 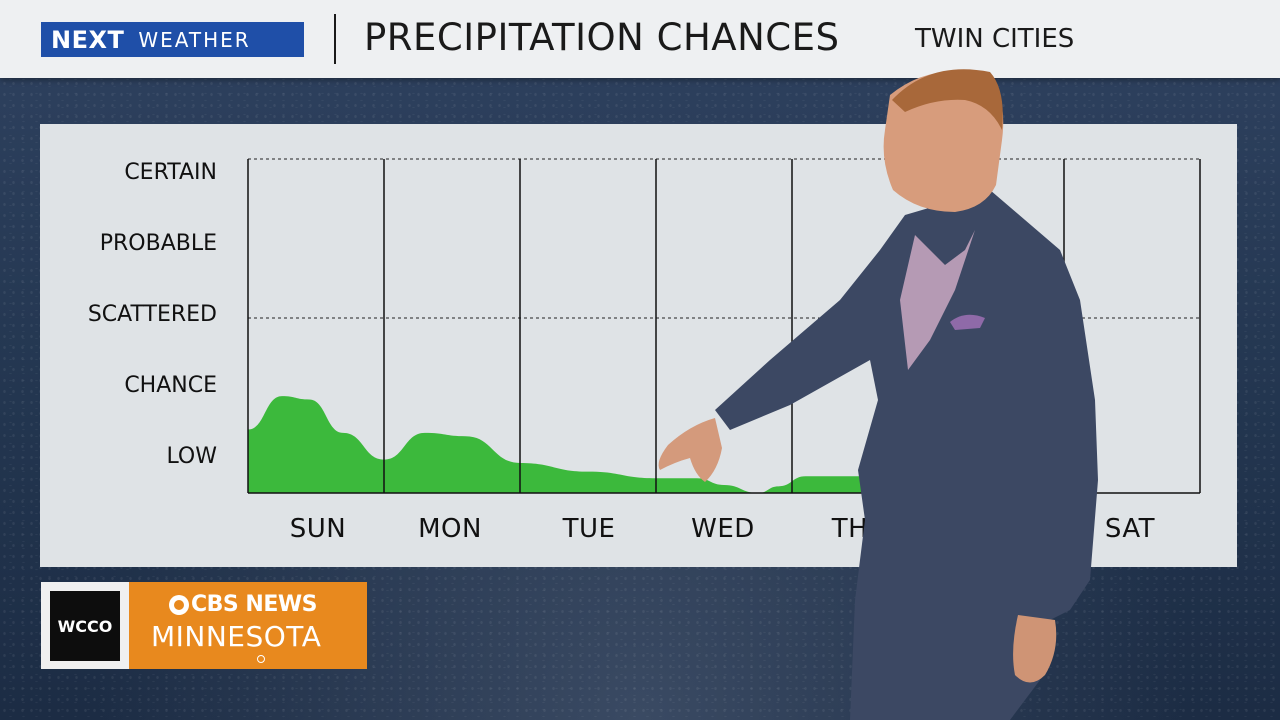 I want to click on cbs-eye-icon, so click(x=179, y=605).